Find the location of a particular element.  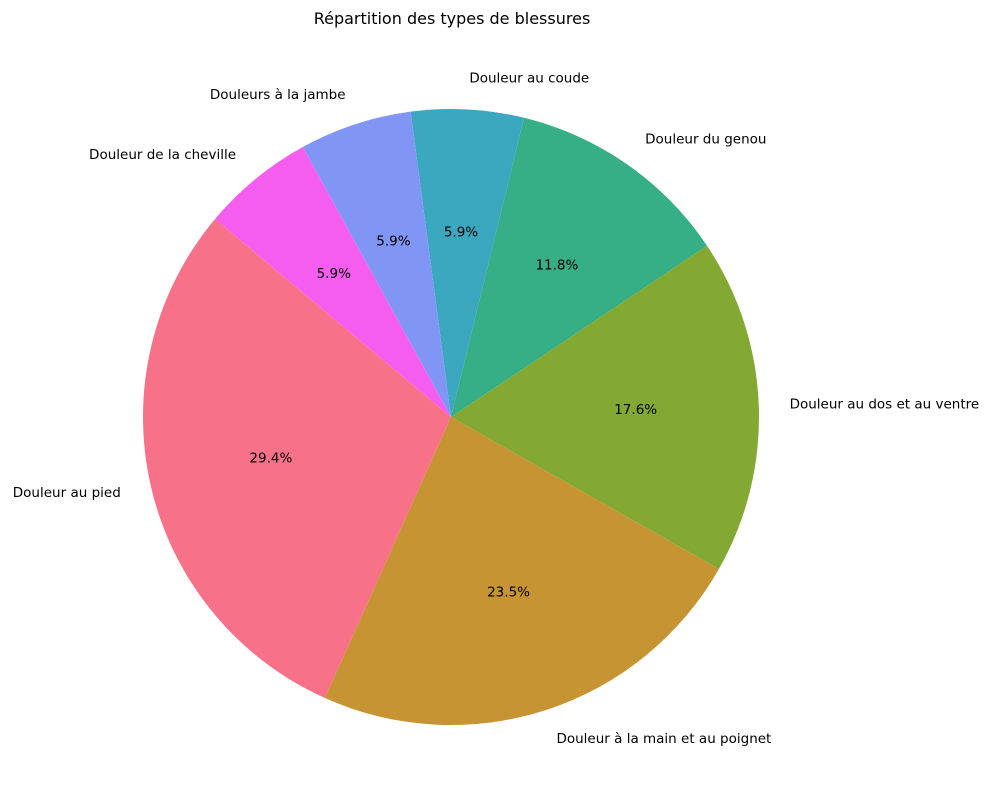

slice-label: Douleur au coude is located at coordinates (529, 79).